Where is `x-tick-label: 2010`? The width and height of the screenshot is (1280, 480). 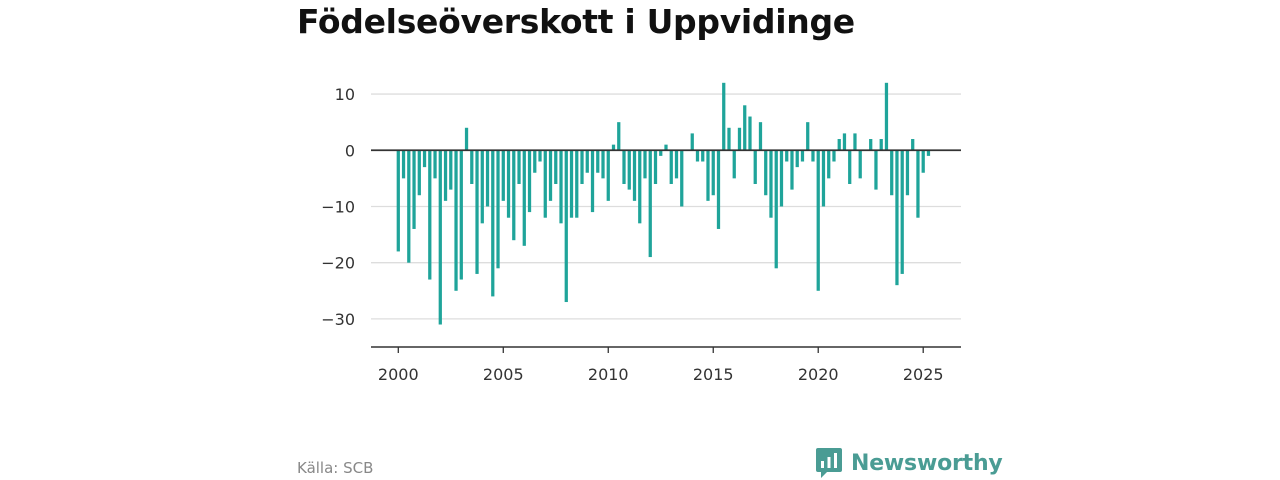 x-tick-label: 2010 is located at coordinates (608, 374).